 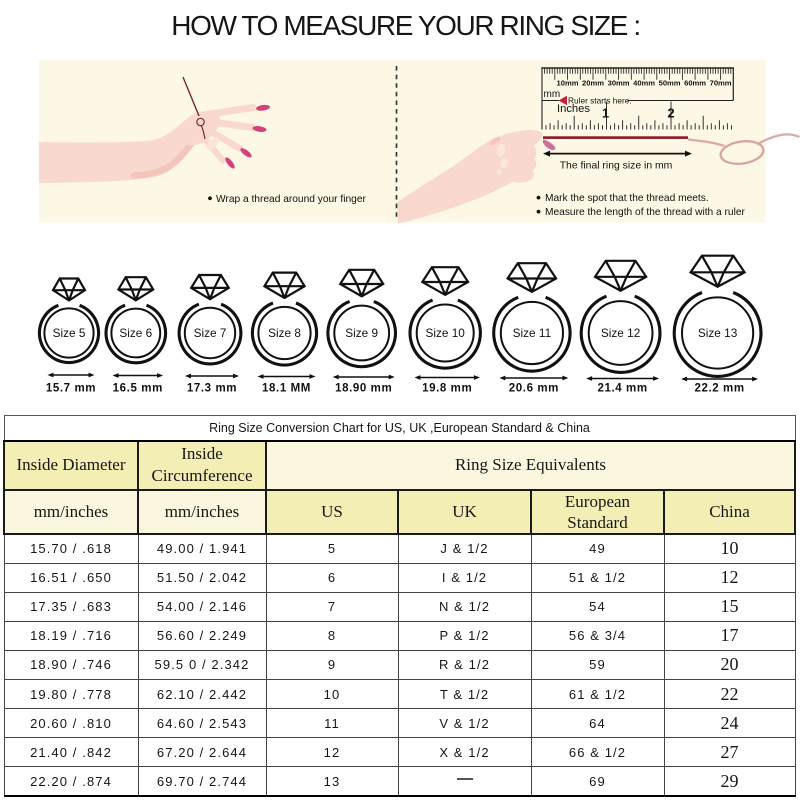 I want to click on svg-text: 22.2 mm, so click(x=719, y=388).